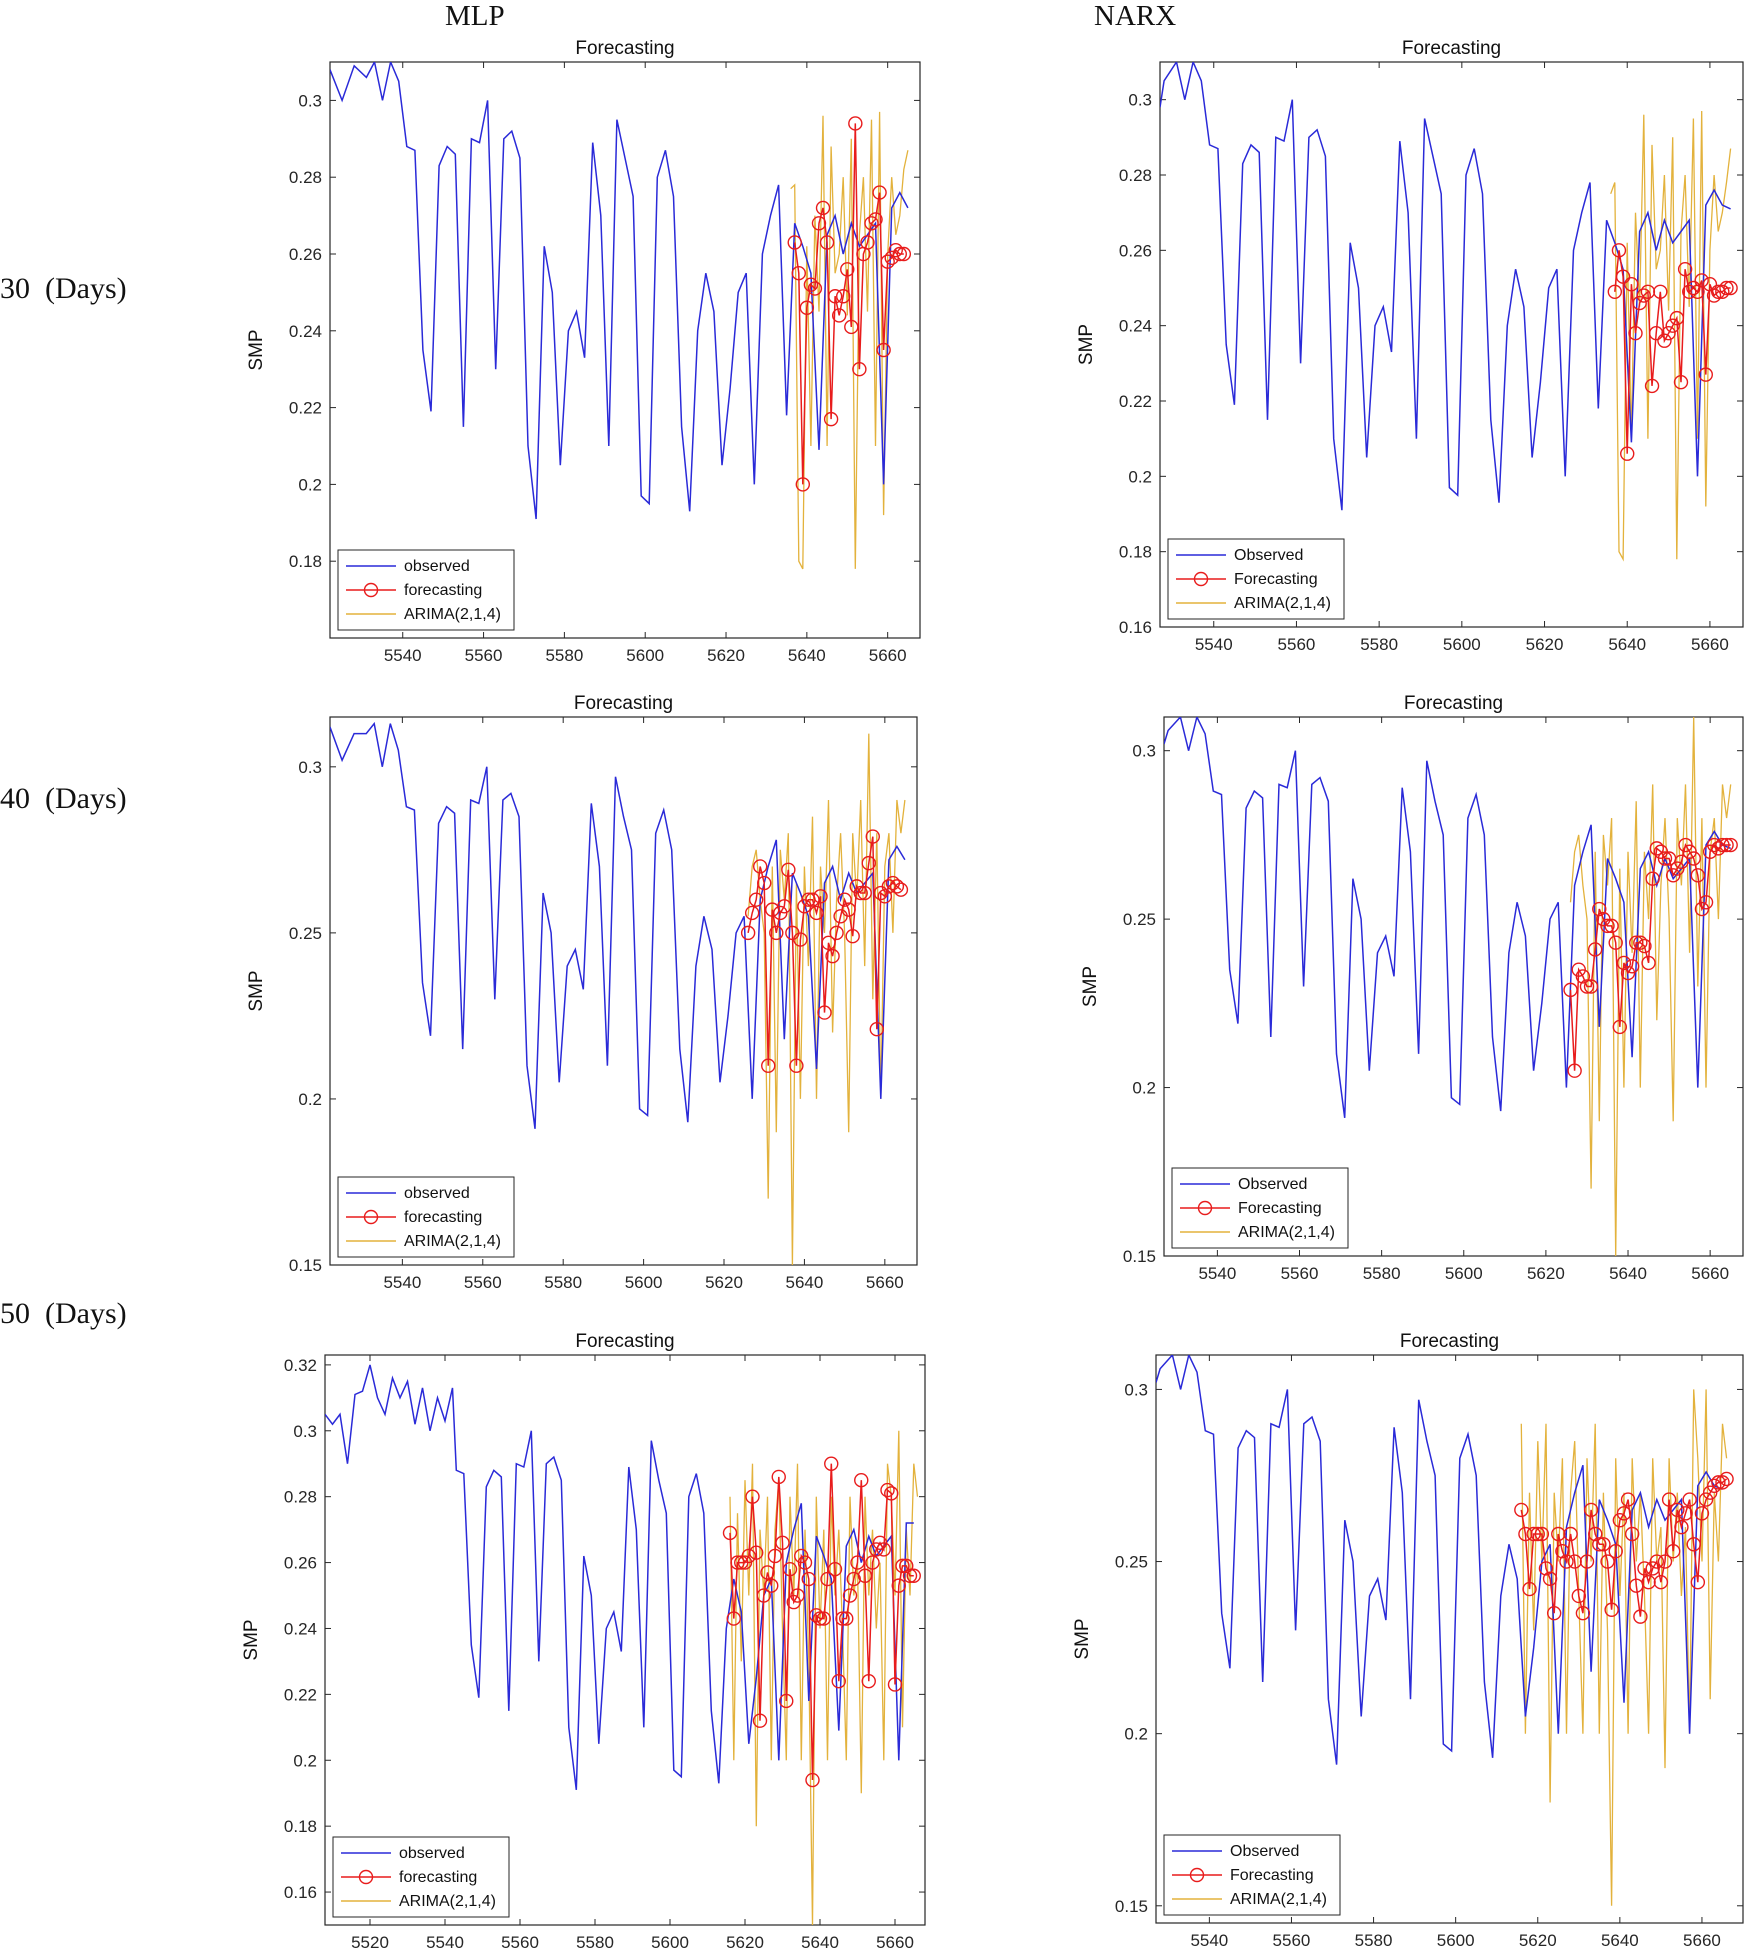  What do you see at coordinates (724, 1282) in the screenshot?
I see `x-tick-label: 5620` at bounding box center [724, 1282].